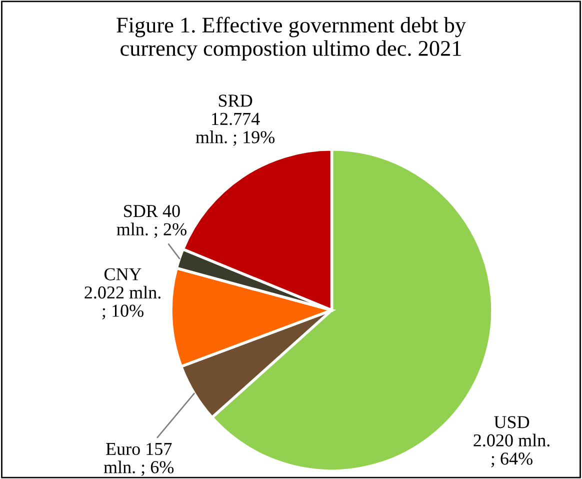  What do you see at coordinates (122, 303) in the screenshot?
I see `data-label: 2.022 mln. ; 10%` at bounding box center [122, 303].